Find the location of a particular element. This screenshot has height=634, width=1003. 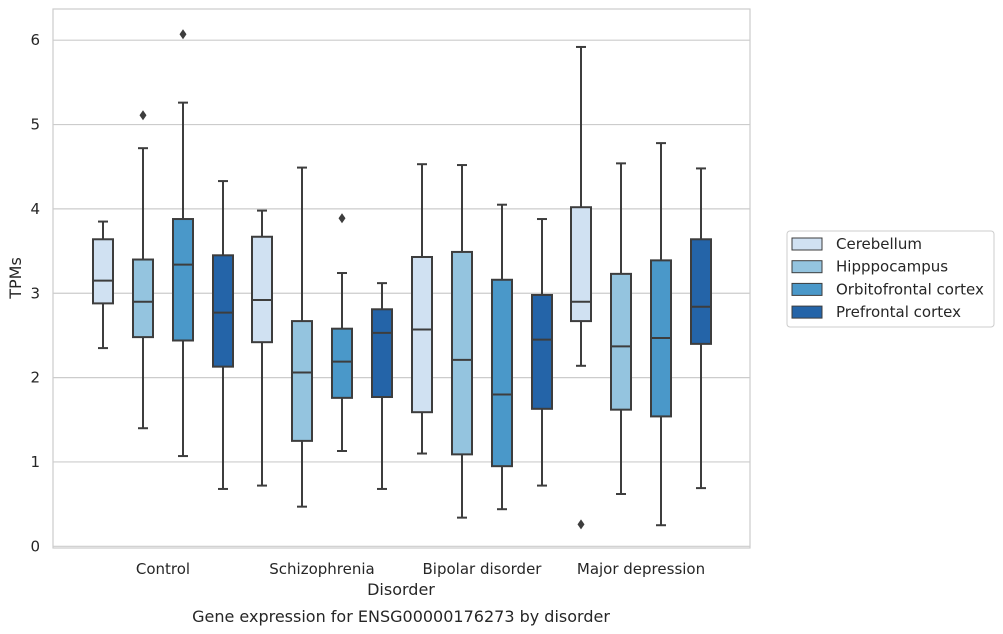

y-tick-label: 1 is located at coordinates (35, 462).